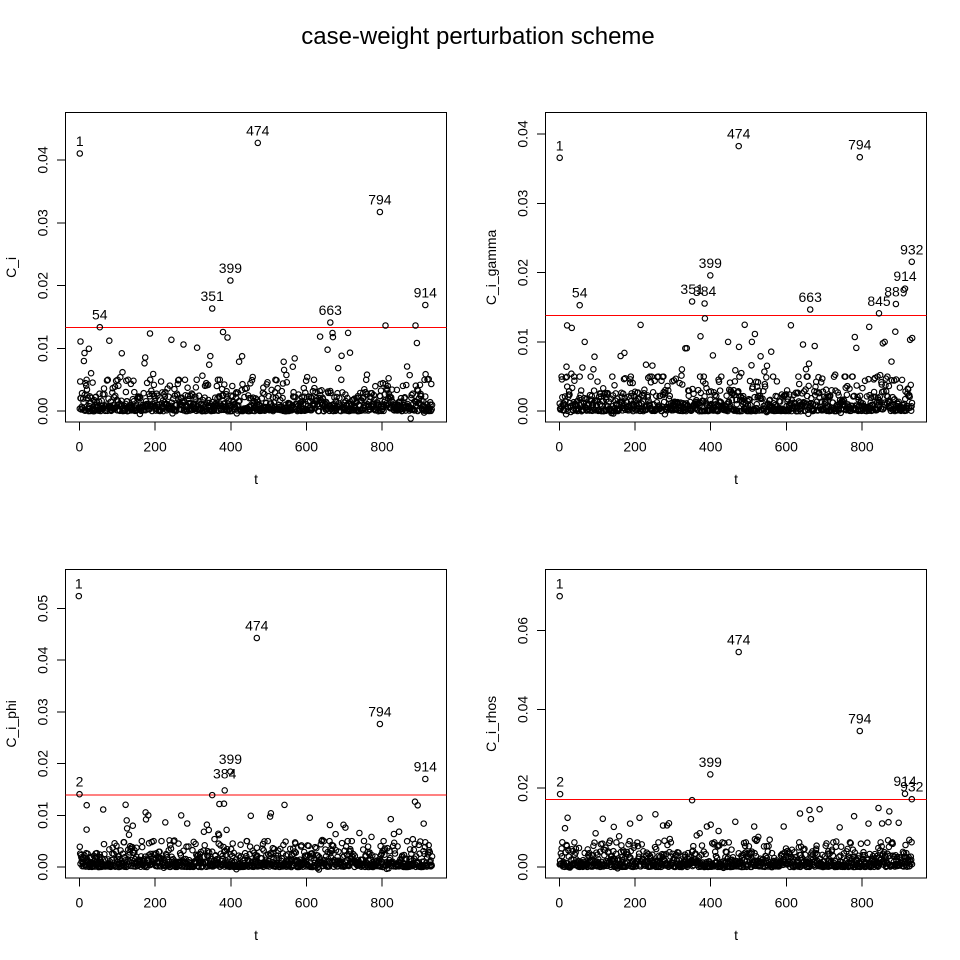  What do you see at coordinates (491, 267) in the screenshot?
I see `svg-text: C_i_gamma` at bounding box center [491, 267].